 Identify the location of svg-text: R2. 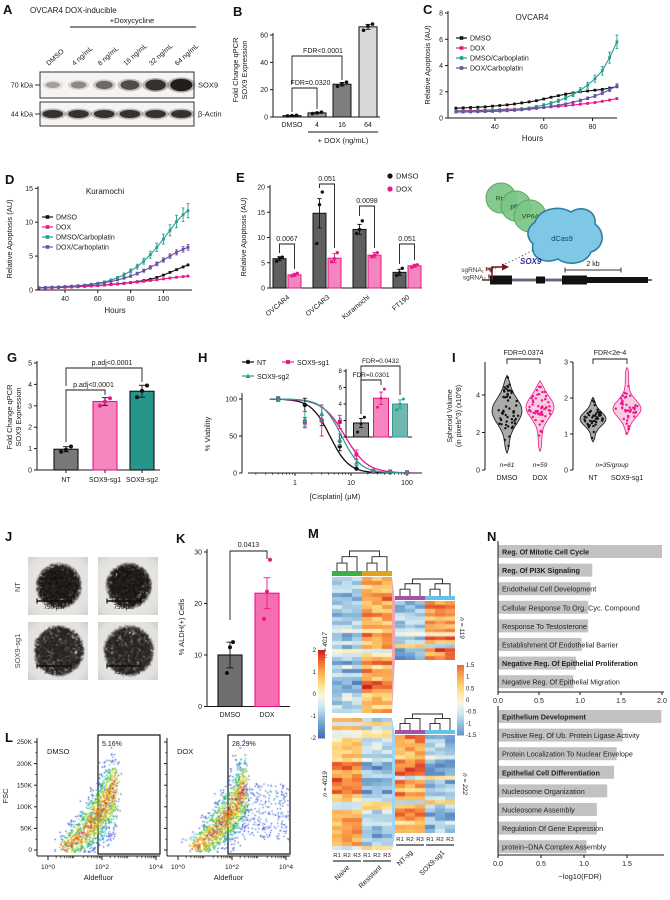
(439, 840).